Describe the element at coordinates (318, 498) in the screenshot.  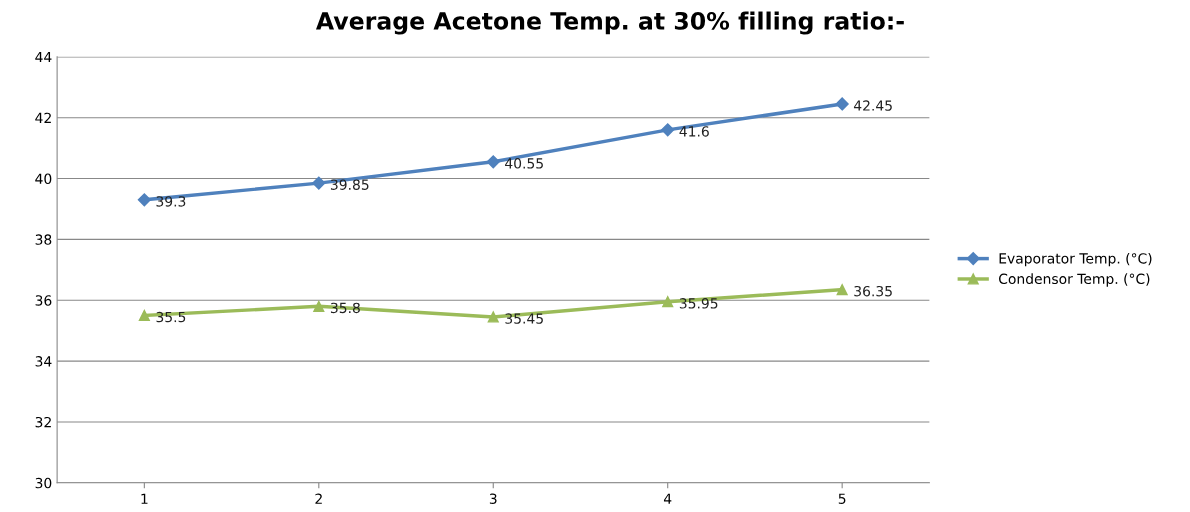
I see `x-tick-label: 2` at that location.